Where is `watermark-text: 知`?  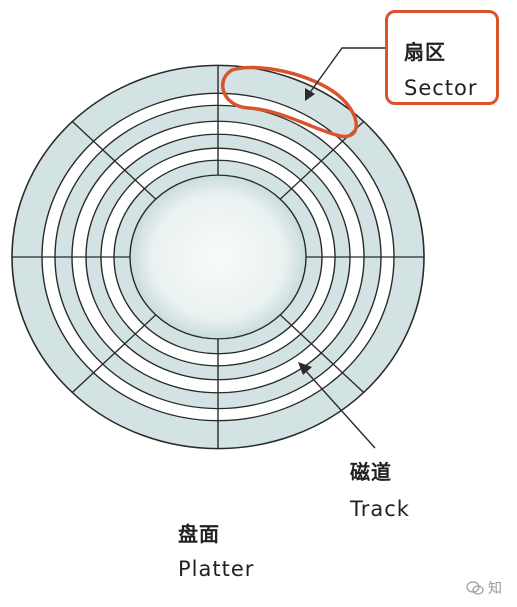
watermark-text: 知 is located at coordinates (495, 589).